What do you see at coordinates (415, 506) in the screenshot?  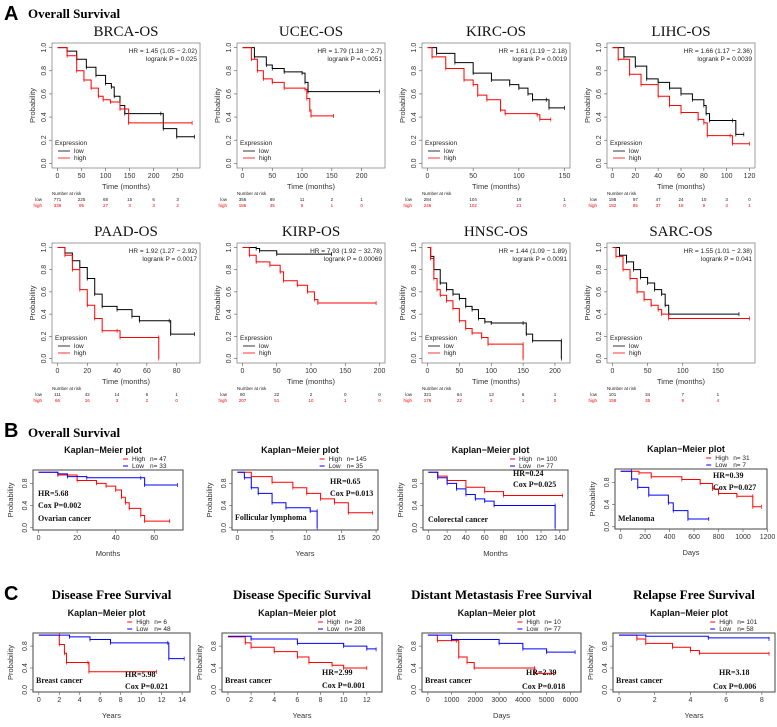 I see `y-tick-label: 0.4` at bounding box center [415, 506].